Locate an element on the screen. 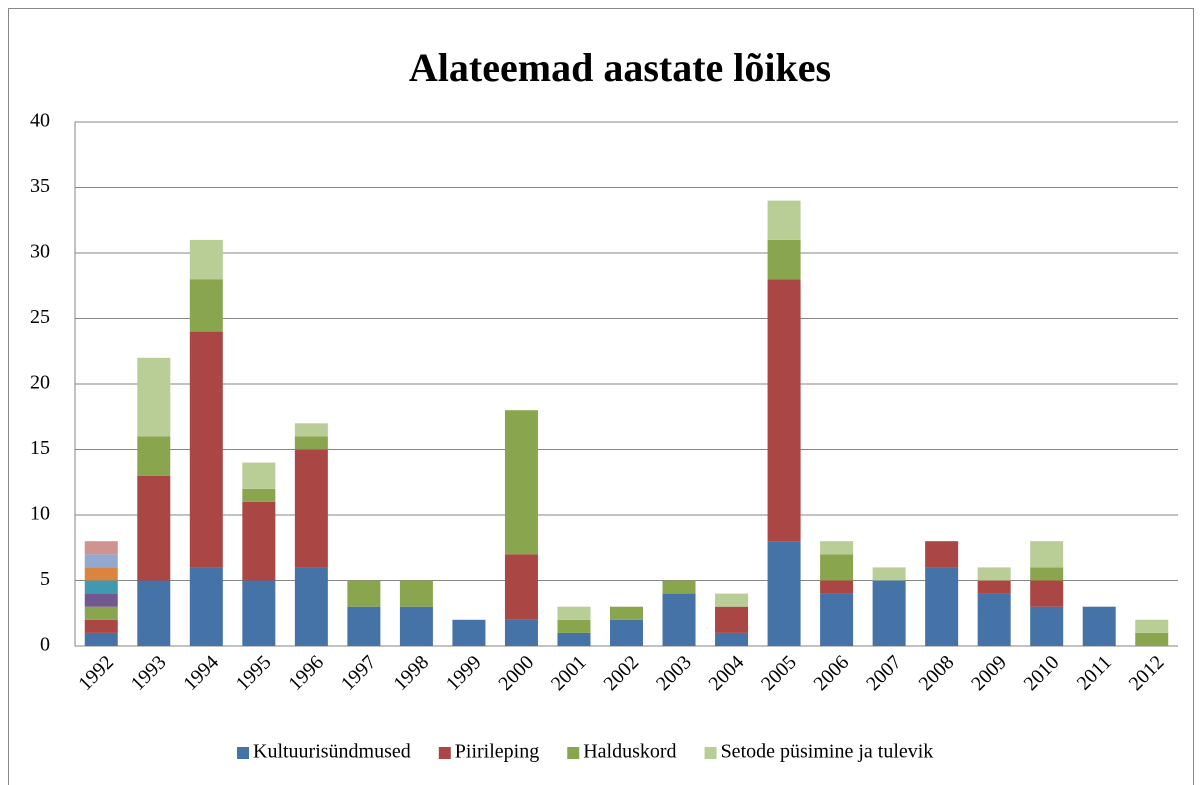 This screenshot has width=1202, height=785. y-tick-label: 15 is located at coordinates (40, 448).